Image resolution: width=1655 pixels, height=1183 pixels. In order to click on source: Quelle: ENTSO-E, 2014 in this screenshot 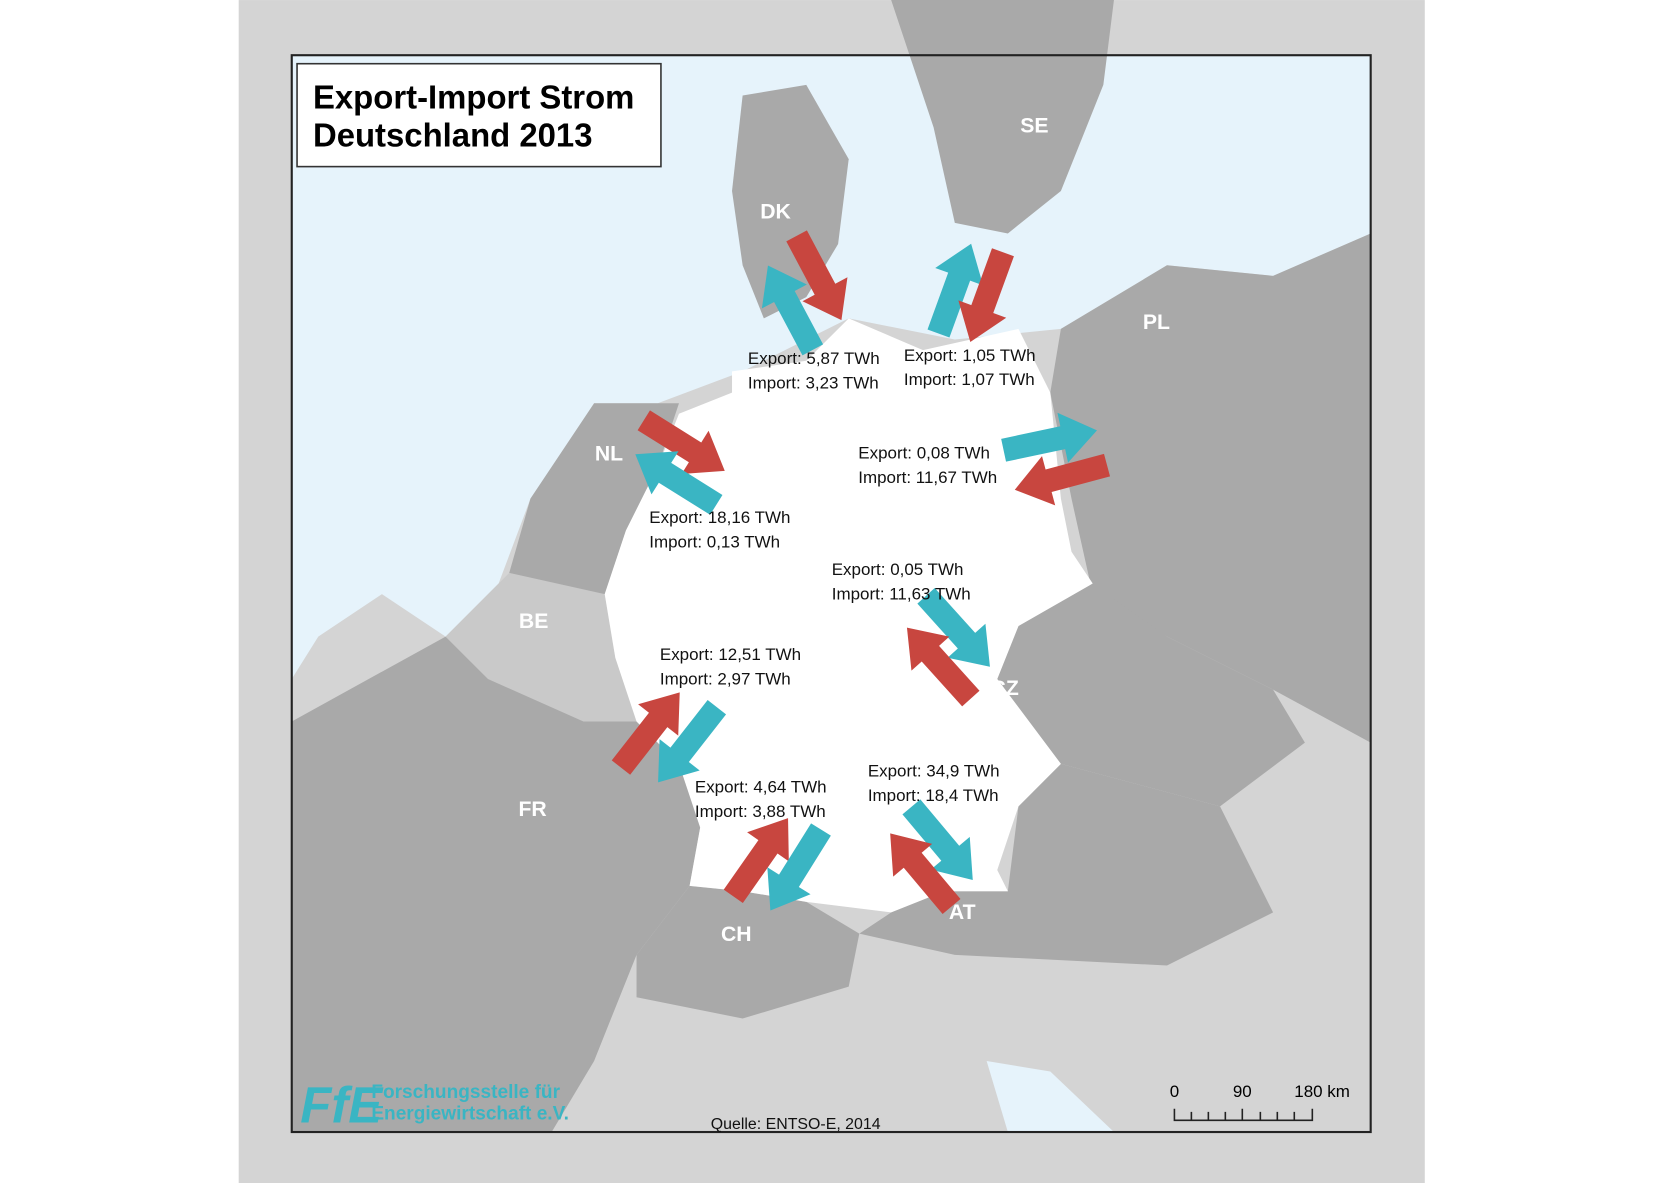, I will do `click(796, 1124)`.